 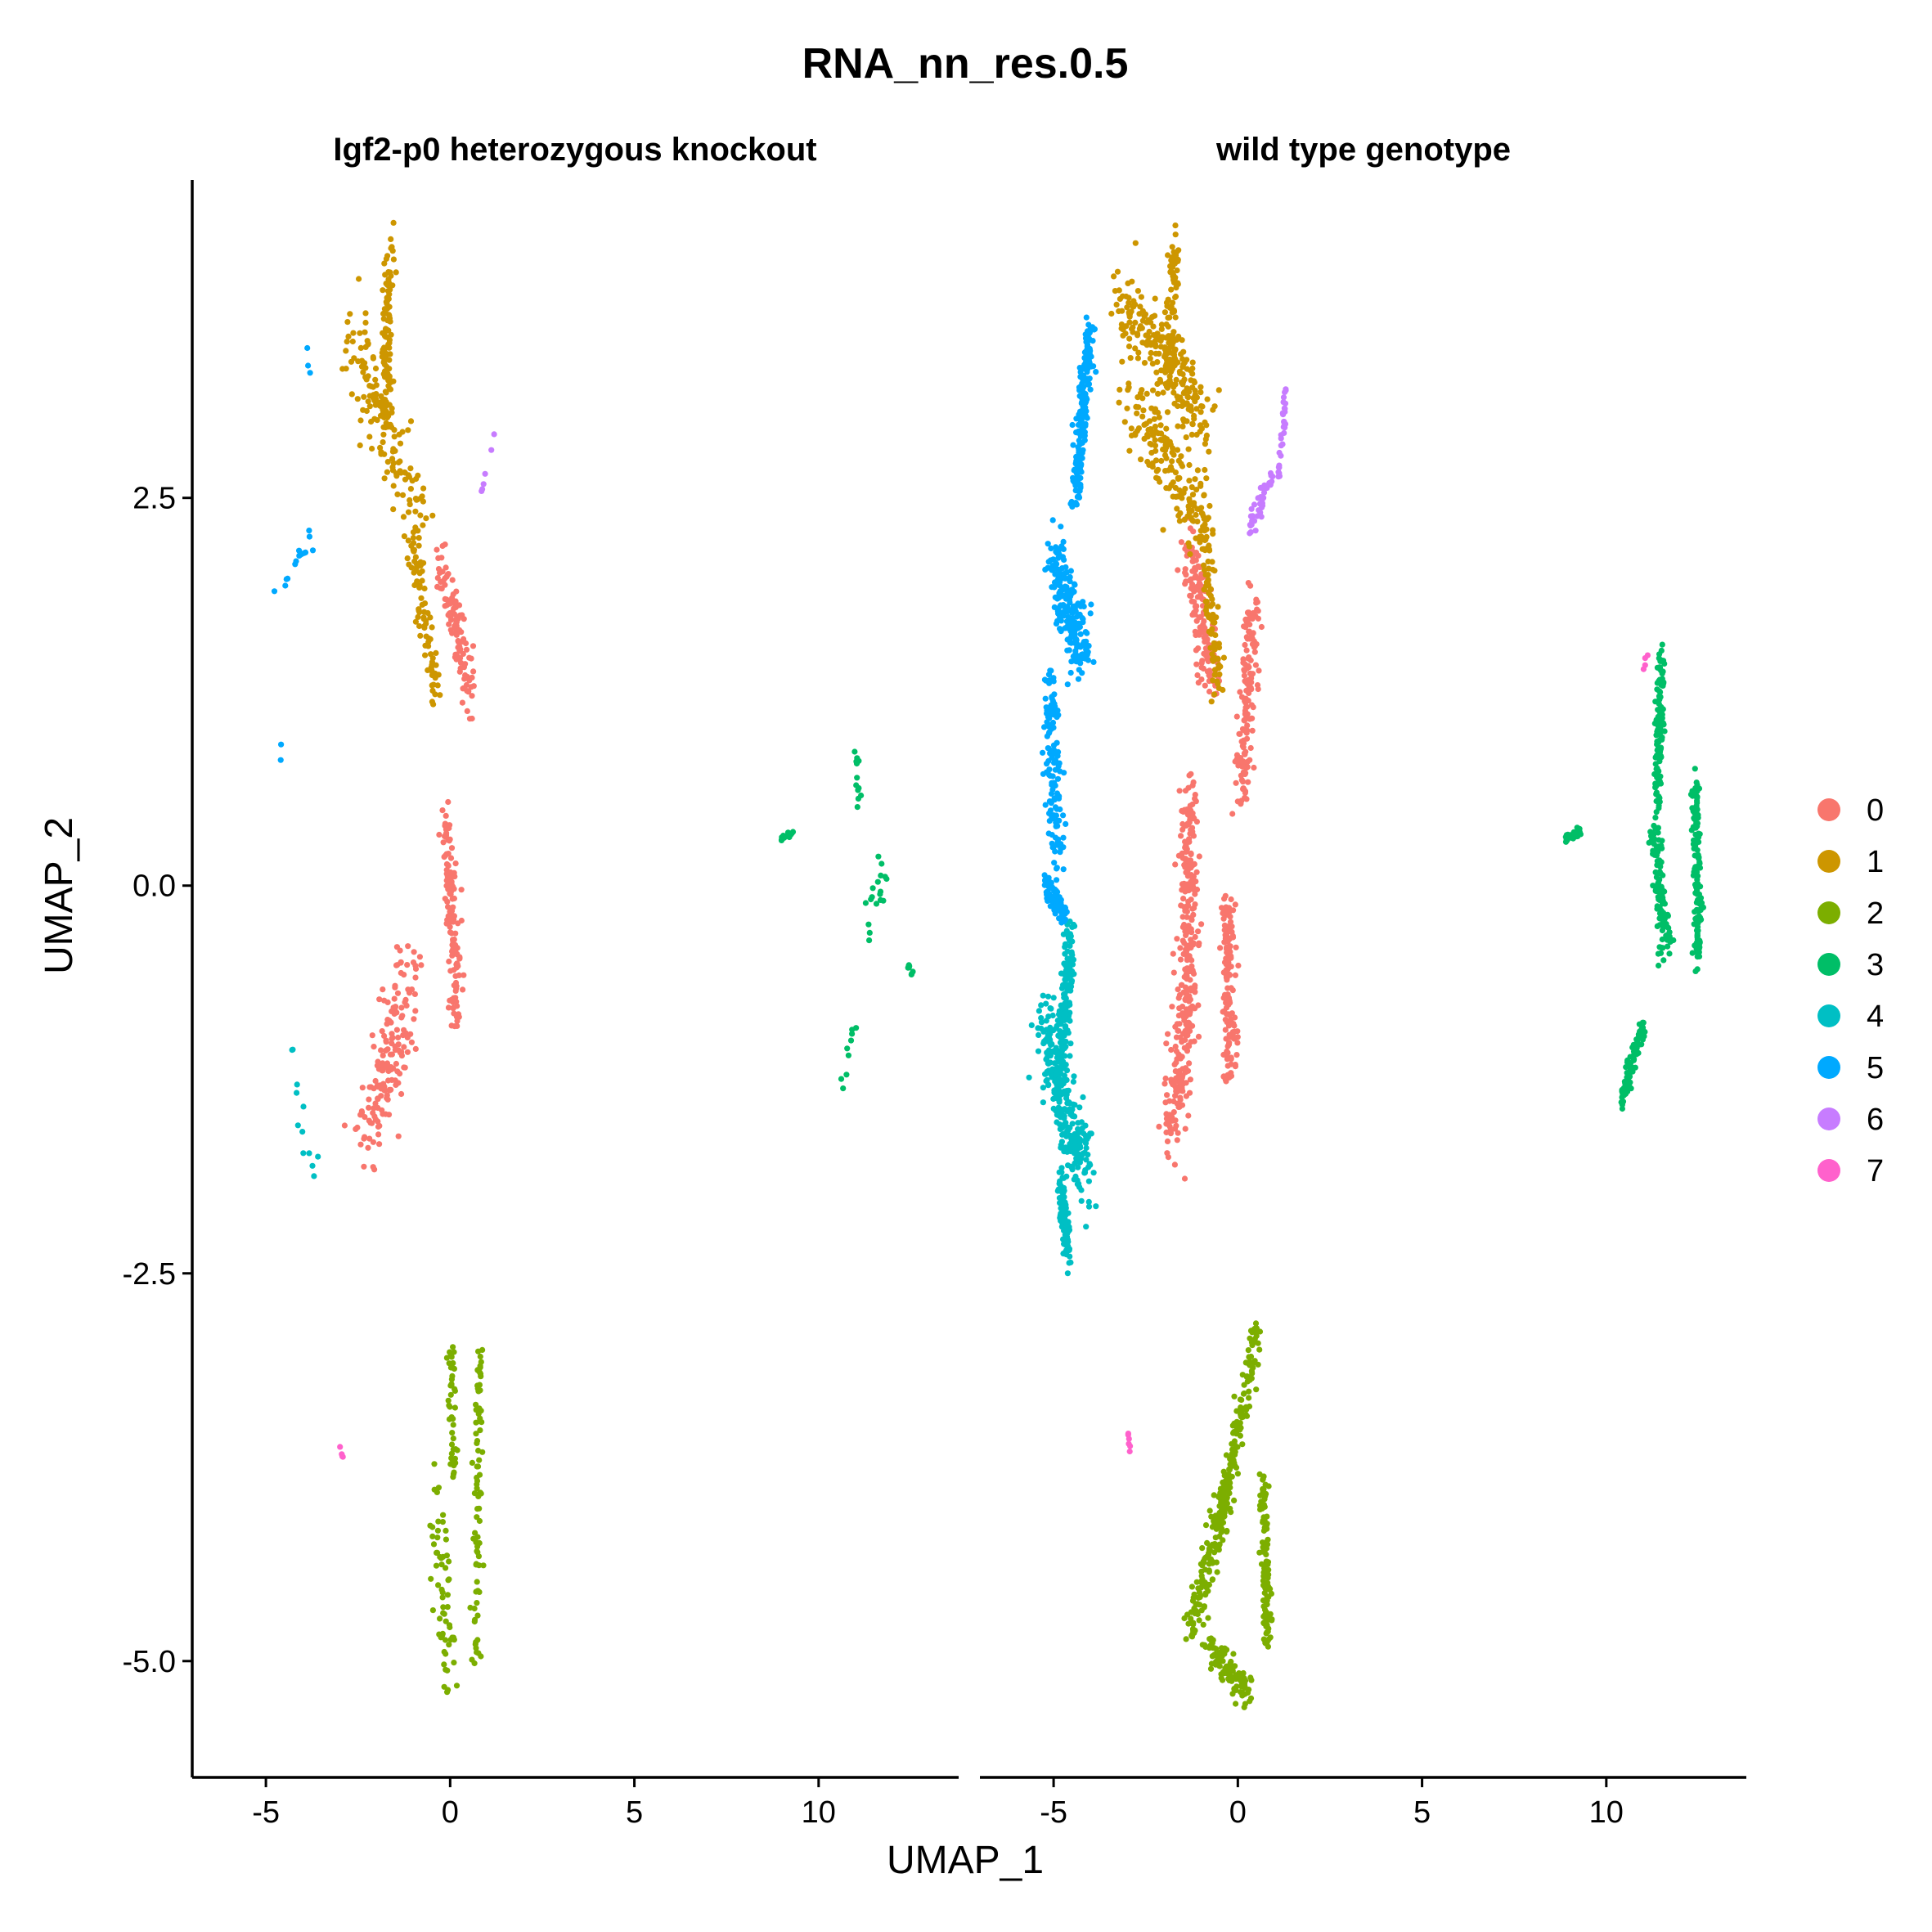 What do you see at coordinates (1875, 1120) in the screenshot?
I see `legend-label-6: 6` at bounding box center [1875, 1120].